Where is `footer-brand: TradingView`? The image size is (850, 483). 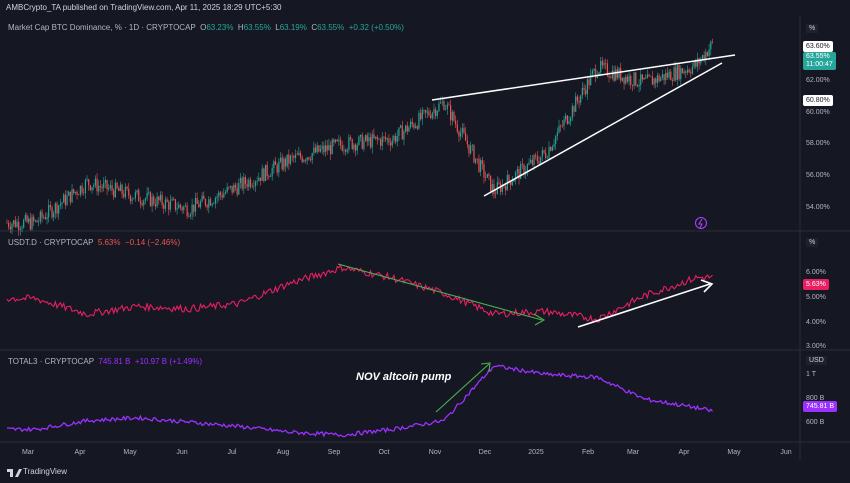
footer-brand: TradingView is located at coordinates (45, 471).